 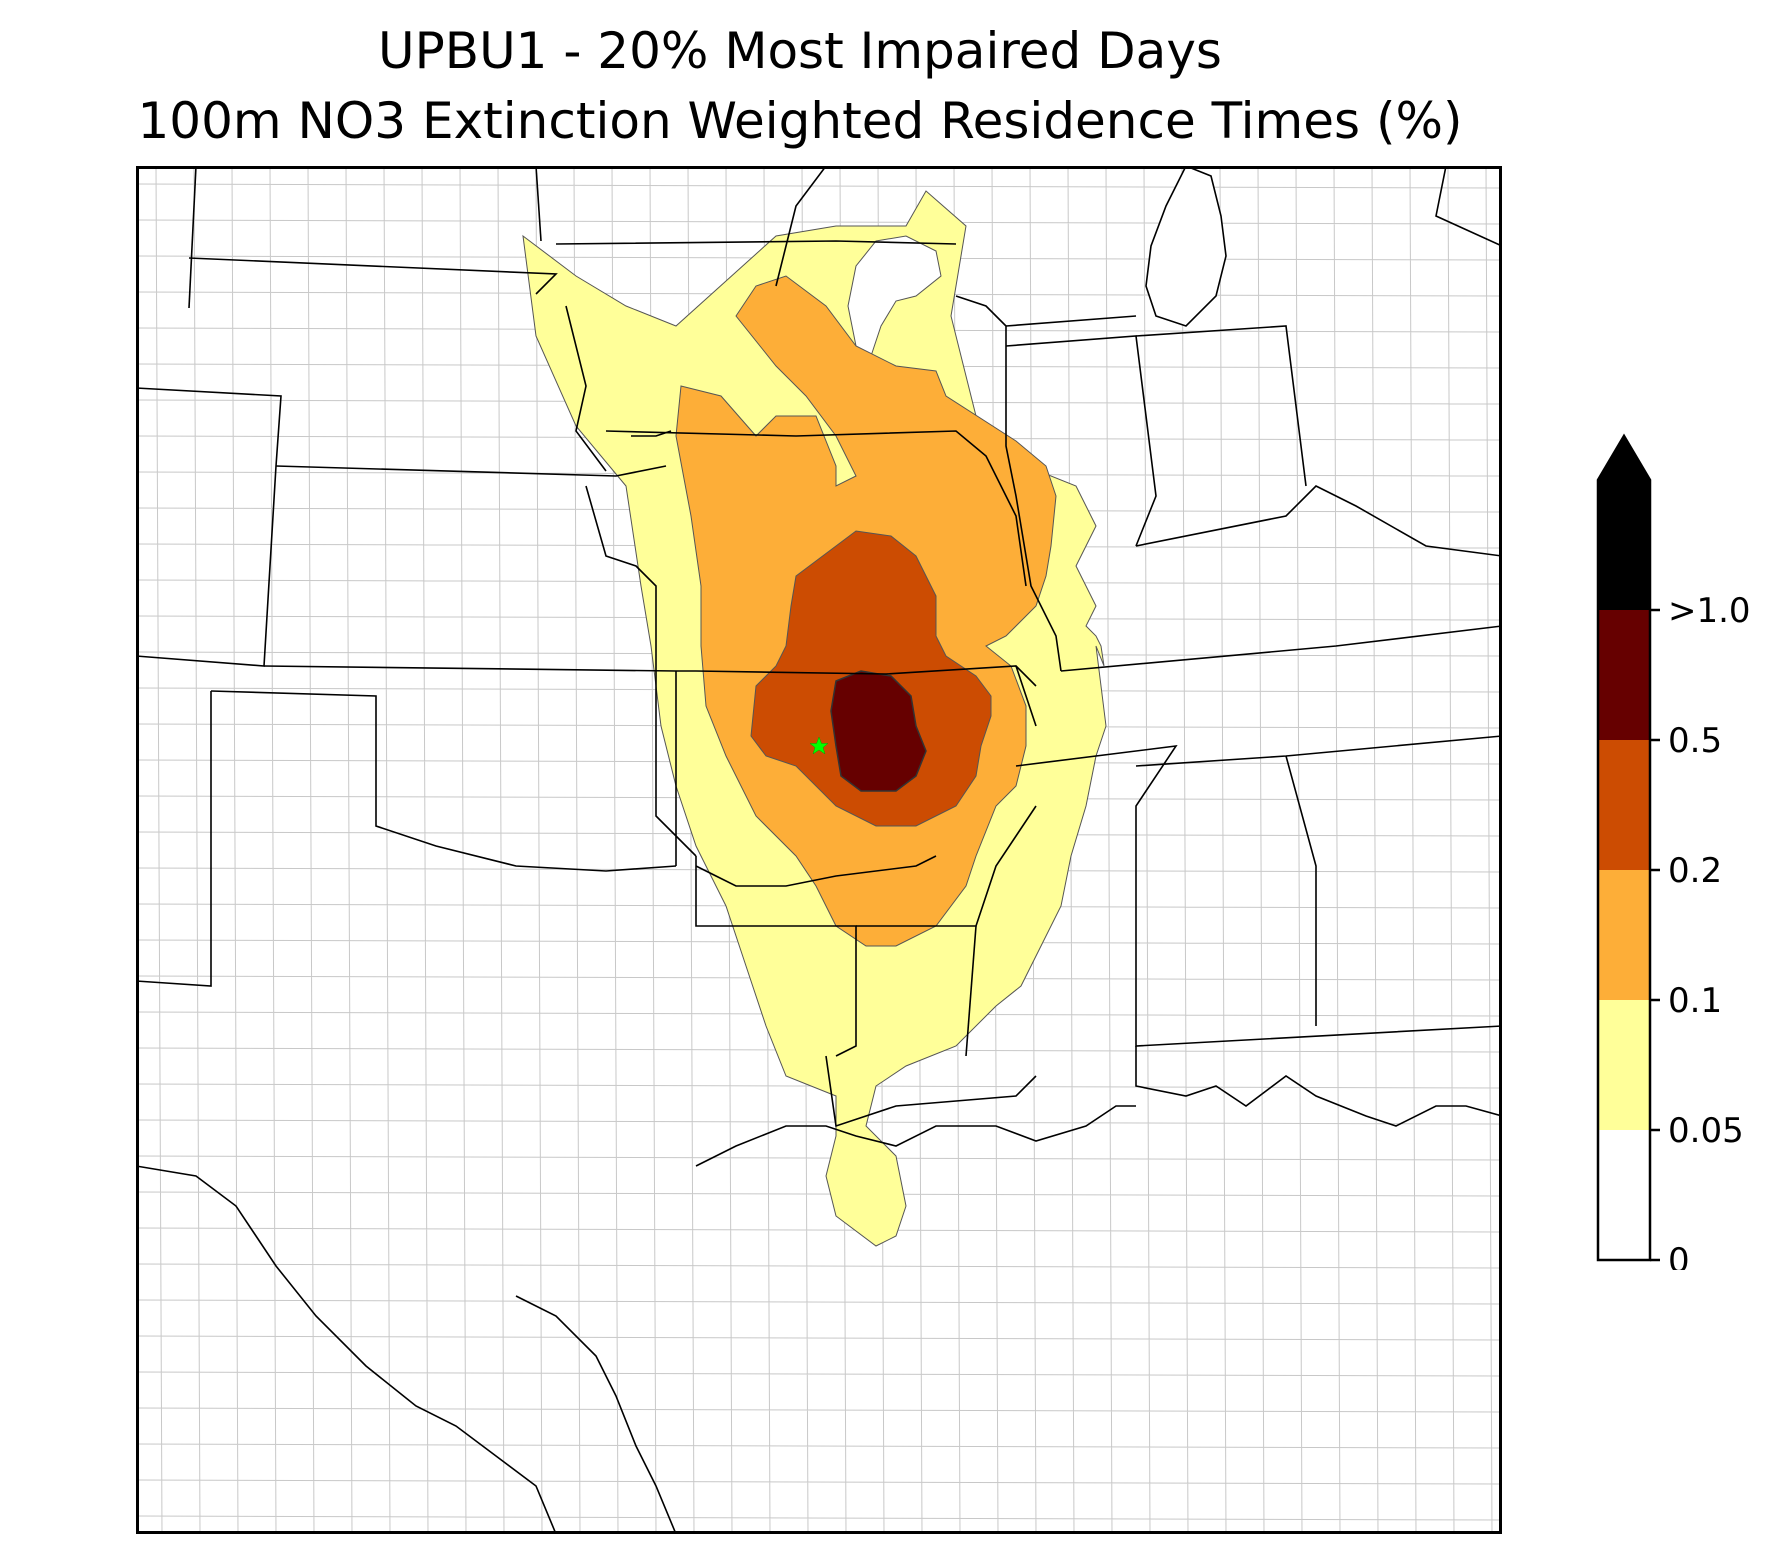 What do you see at coordinates (1695, 1001) in the screenshot?
I see `colorbar-tick-label: 0.1` at bounding box center [1695, 1001].